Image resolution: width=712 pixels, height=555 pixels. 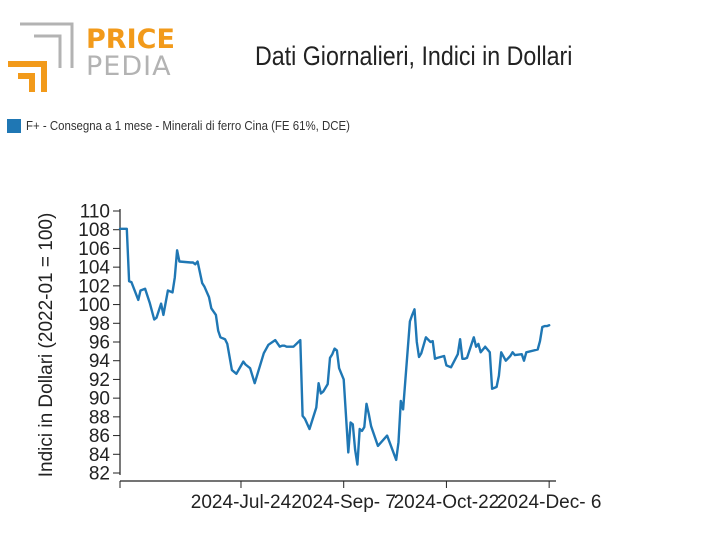 I want to click on y-tick-label: 106, so click(x=94, y=249).